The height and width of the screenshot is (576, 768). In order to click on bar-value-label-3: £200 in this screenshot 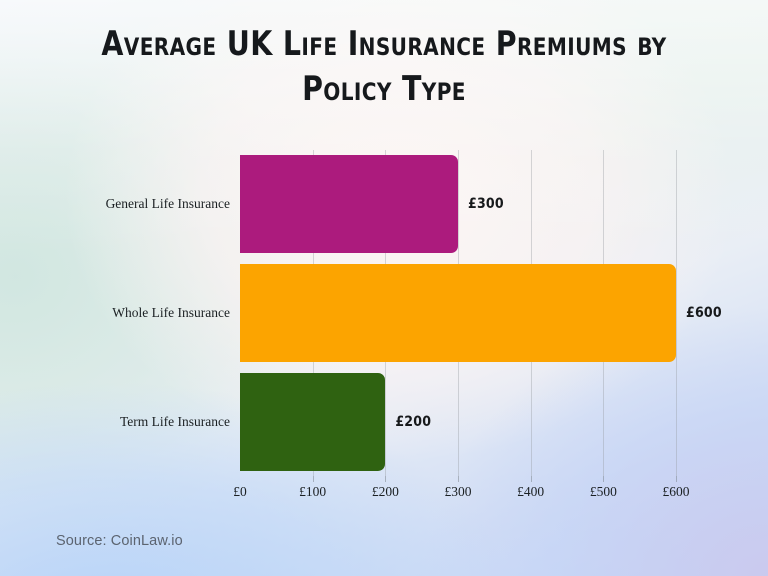, I will do `click(413, 421)`.